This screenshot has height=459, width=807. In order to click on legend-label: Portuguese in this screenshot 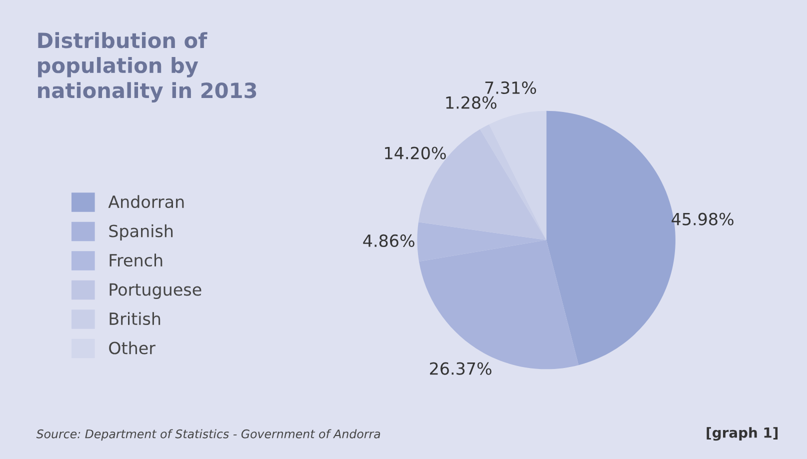, I will do `click(156, 291)`.